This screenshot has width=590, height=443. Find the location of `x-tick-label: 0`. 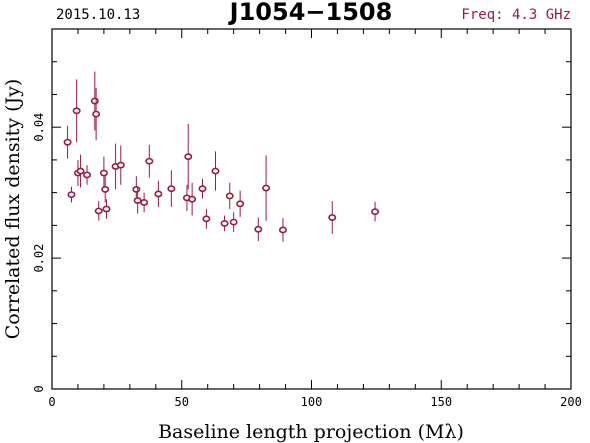

x-tick-label: 0 is located at coordinates (51, 402).